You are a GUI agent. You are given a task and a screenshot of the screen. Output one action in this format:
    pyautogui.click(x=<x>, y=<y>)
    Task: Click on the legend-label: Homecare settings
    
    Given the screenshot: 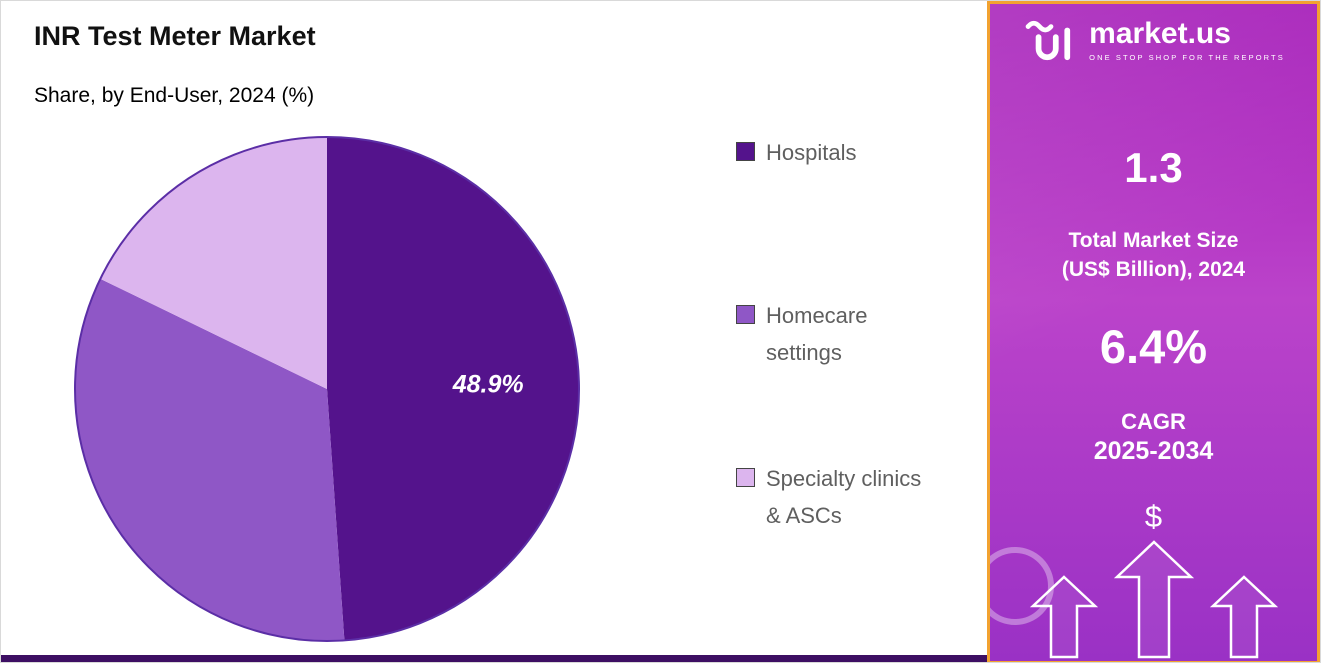 What is the action you would take?
    pyautogui.click(x=817, y=334)
    